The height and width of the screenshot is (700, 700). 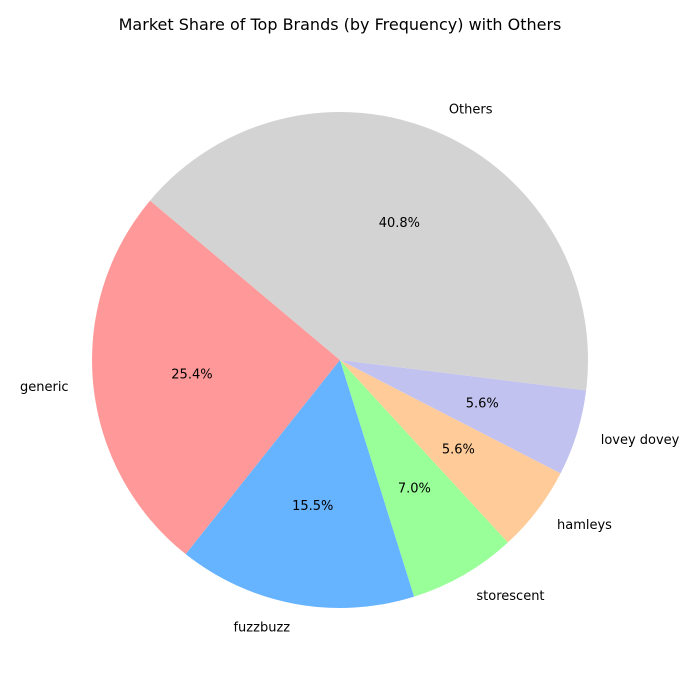 I want to click on pie-slice-storescent, so click(x=424, y=478).